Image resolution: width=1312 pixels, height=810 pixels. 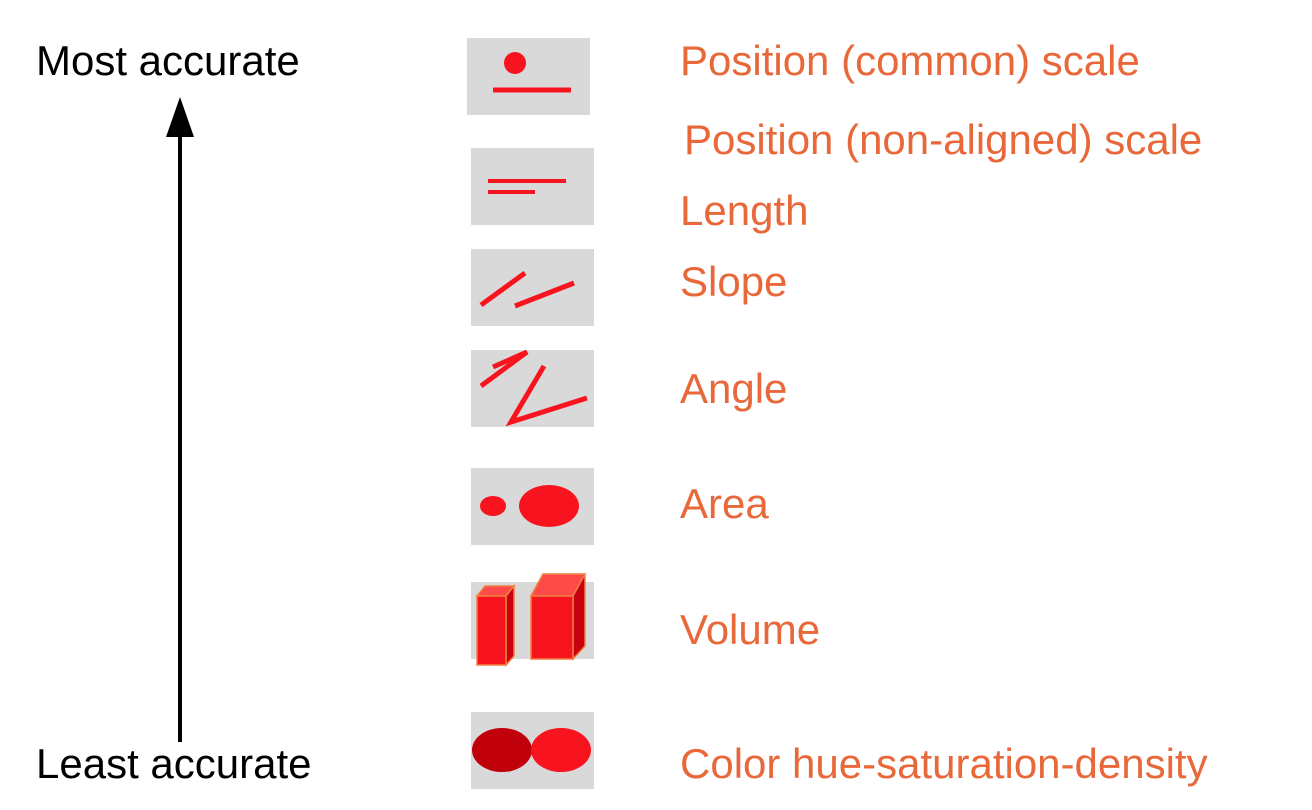 What do you see at coordinates (532, 750) in the screenshot?
I see `color-icon` at bounding box center [532, 750].